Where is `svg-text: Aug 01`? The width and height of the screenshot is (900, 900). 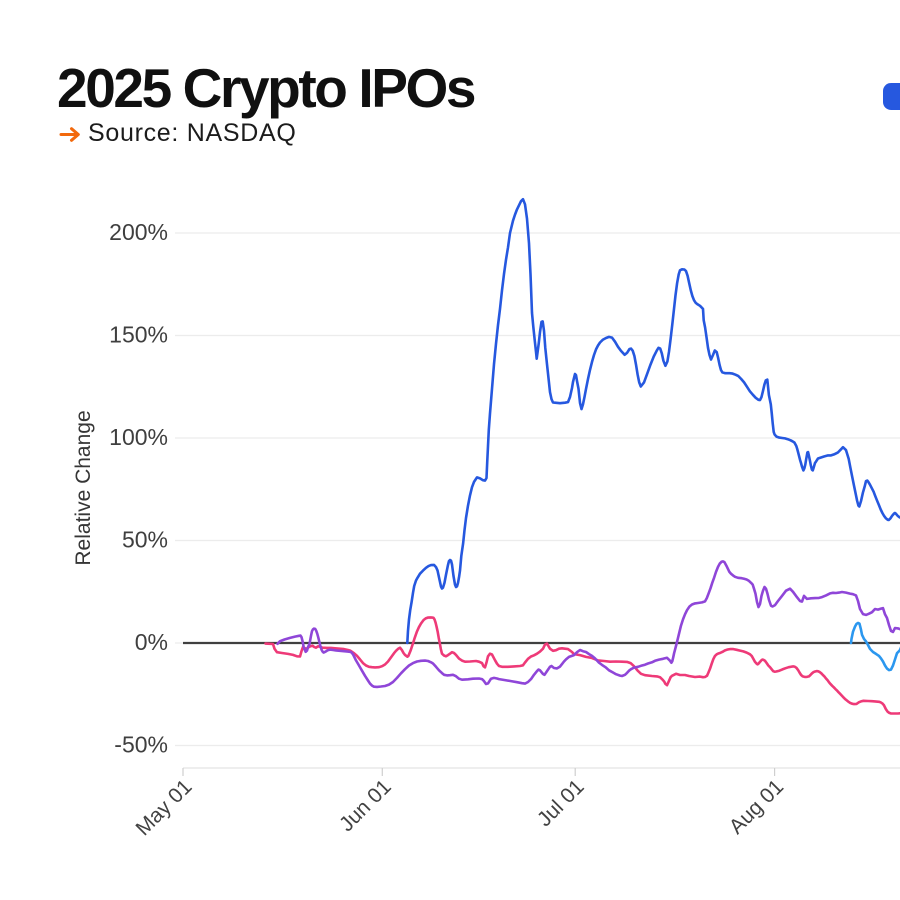
svg-text: Aug 01 is located at coordinates (756, 806).